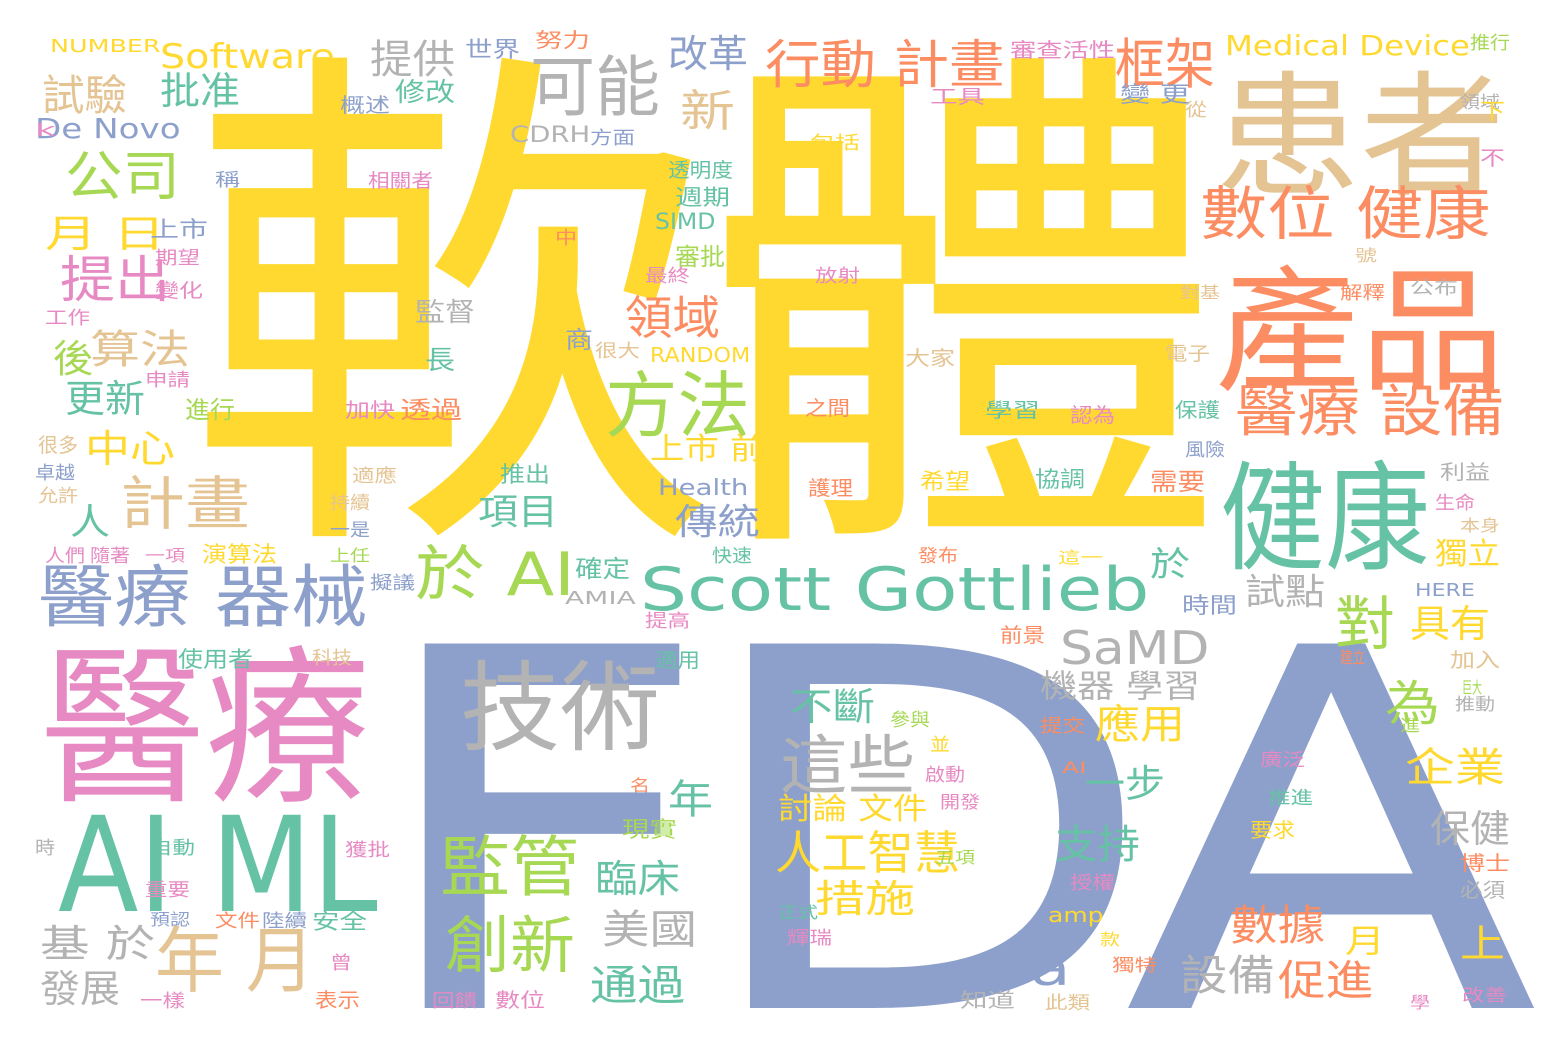 The width and height of the screenshot is (1548, 1052). What do you see at coordinates (179, 291) in the screenshot?
I see `cloud-word: 變化` at bounding box center [179, 291].